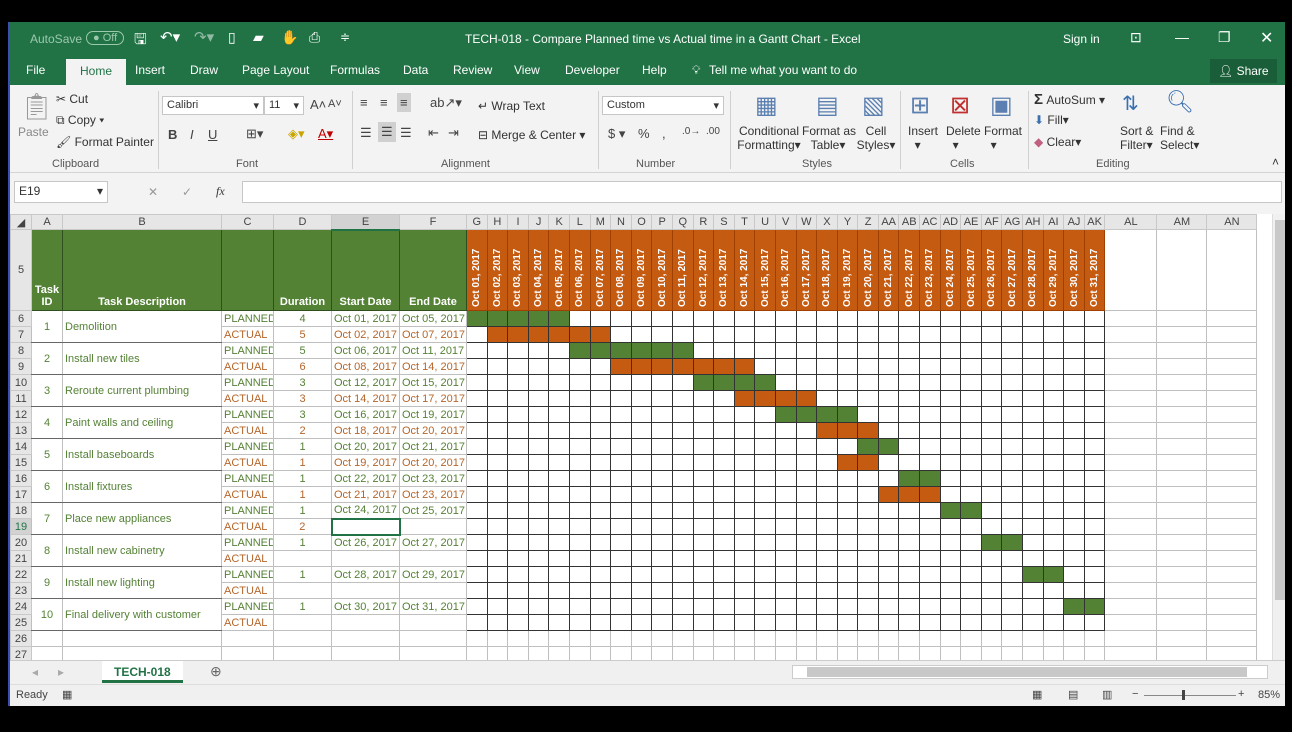 This screenshot has height=732, width=1292. I want to click on header-type, so click(247, 270).